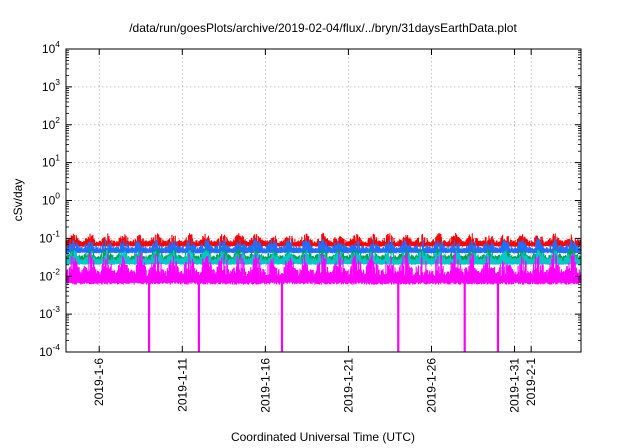 This screenshot has width=640, height=448. Describe the element at coordinates (99, 382) in the screenshot. I see `x-tick-label: 2019-1-6` at that location.